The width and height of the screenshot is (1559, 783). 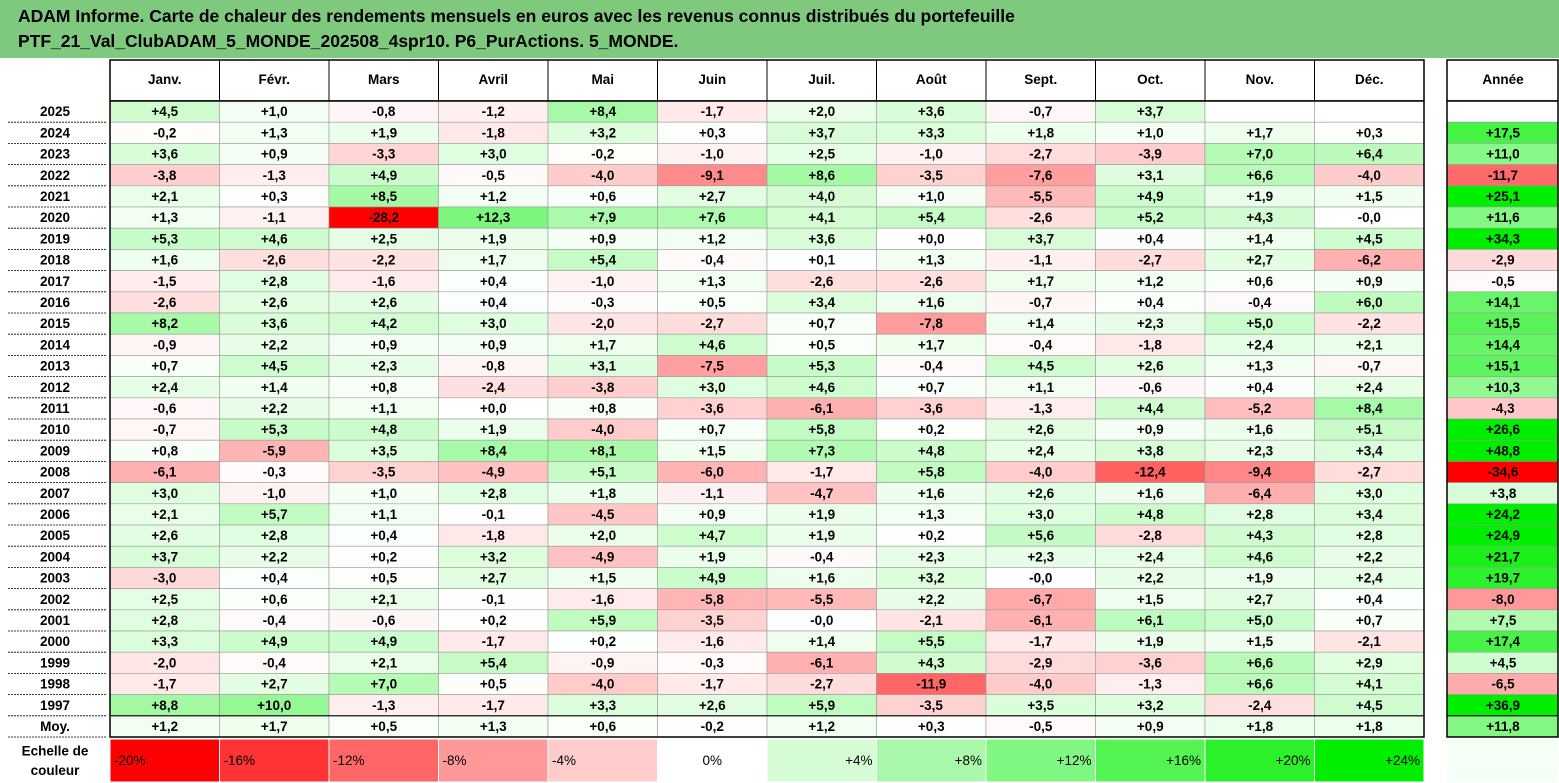 What do you see at coordinates (712, 472) in the screenshot?
I see `heat-cell-value: -6,0` at bounding box center [712, 472].